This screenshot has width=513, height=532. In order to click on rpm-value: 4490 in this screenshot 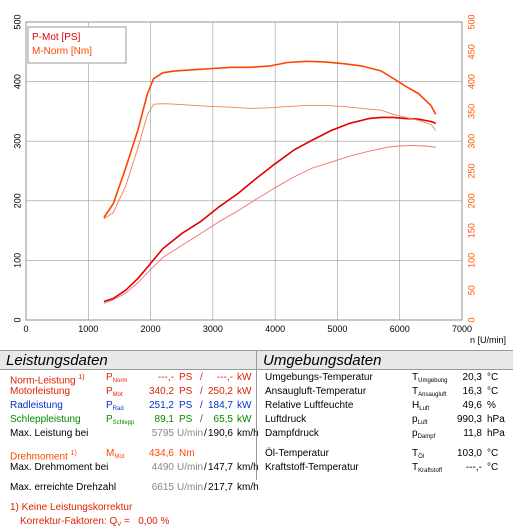, I will do `click(162, 467)`.